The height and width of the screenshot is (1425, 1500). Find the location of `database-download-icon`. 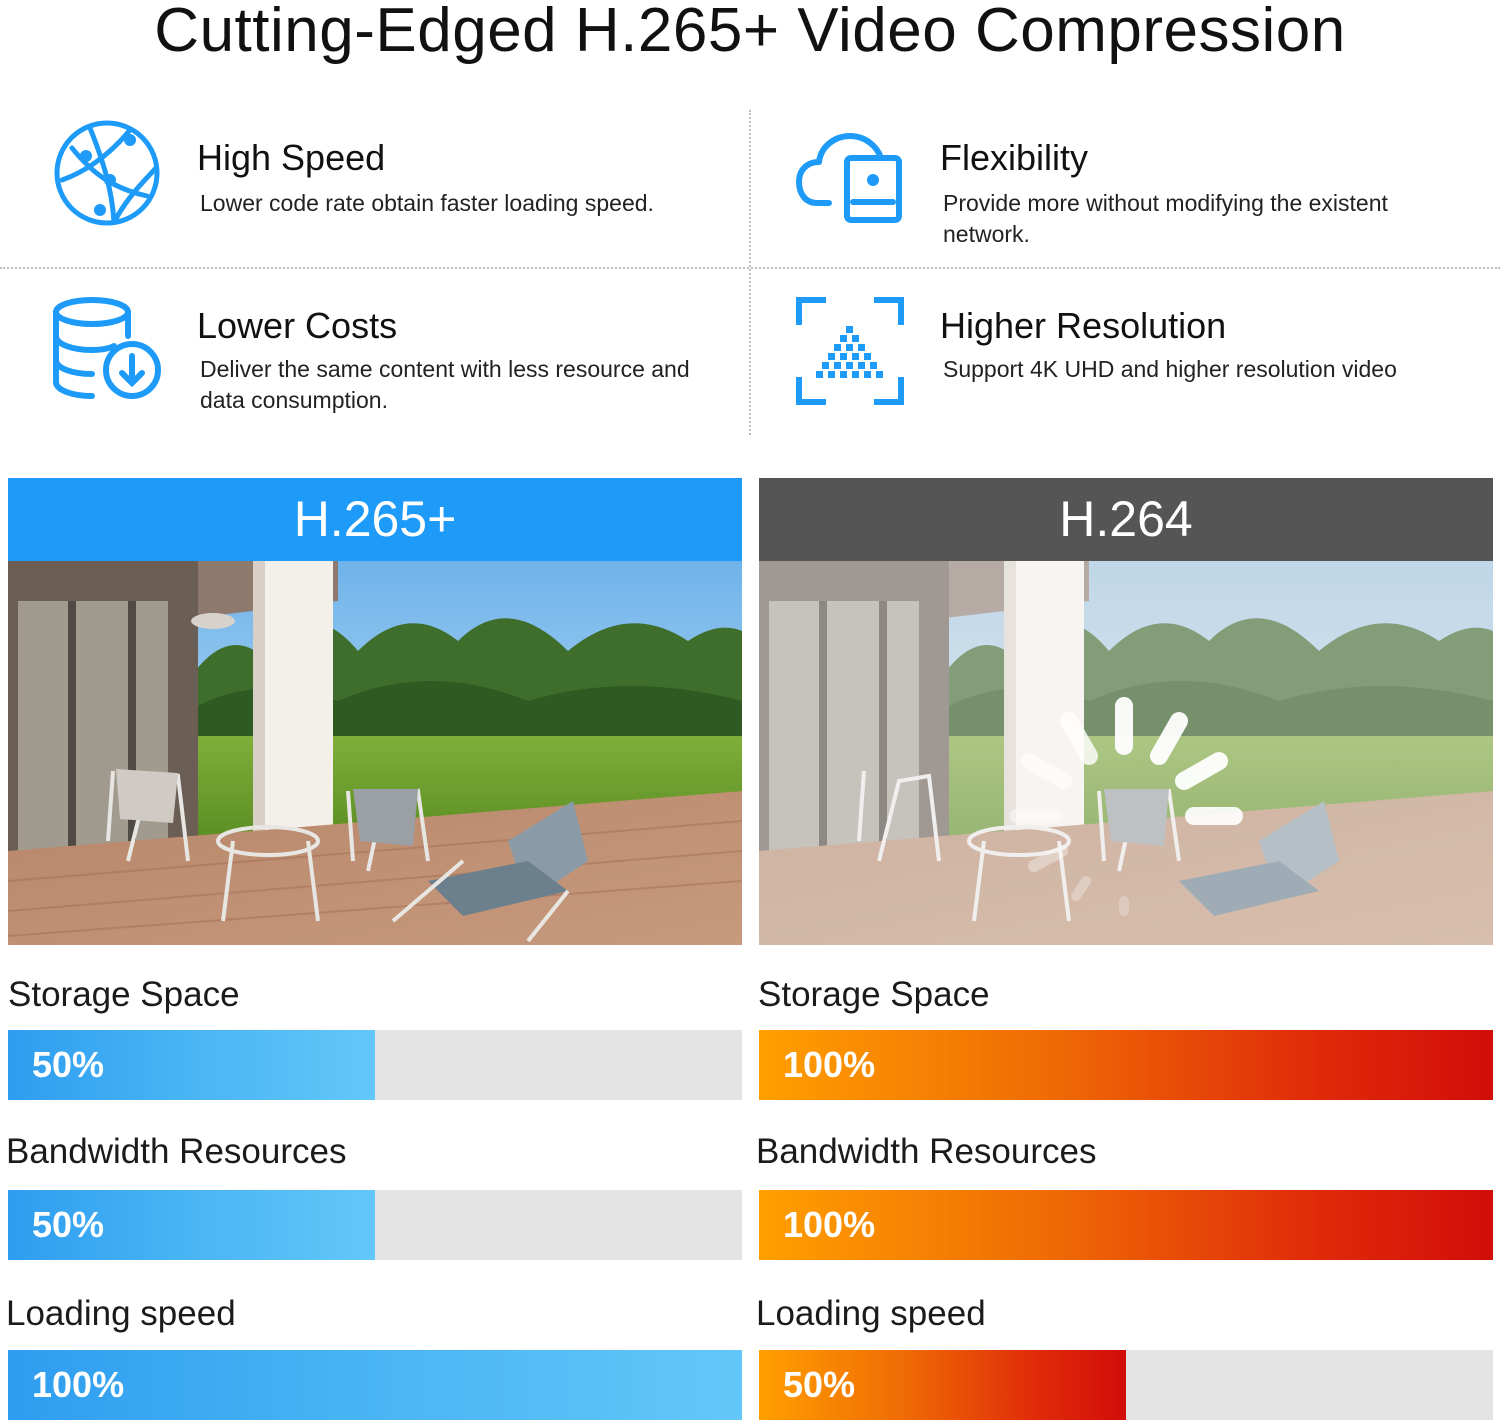

database-download-icon is located at coordinates (107, 348).